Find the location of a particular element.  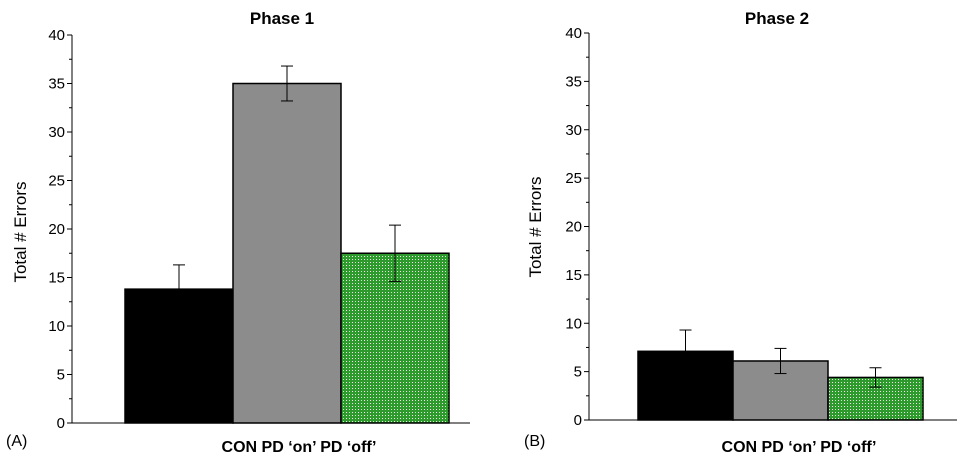

bar is located at coordinates (287, 253).